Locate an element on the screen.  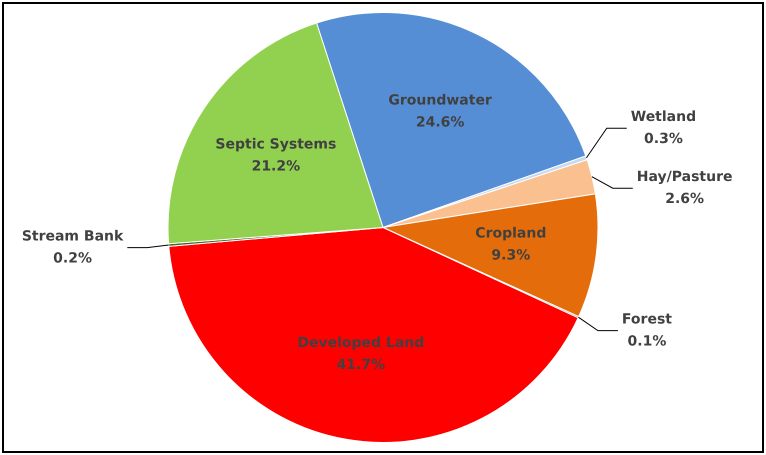
data-label: 2.6% is located at coordinates (684, 198).